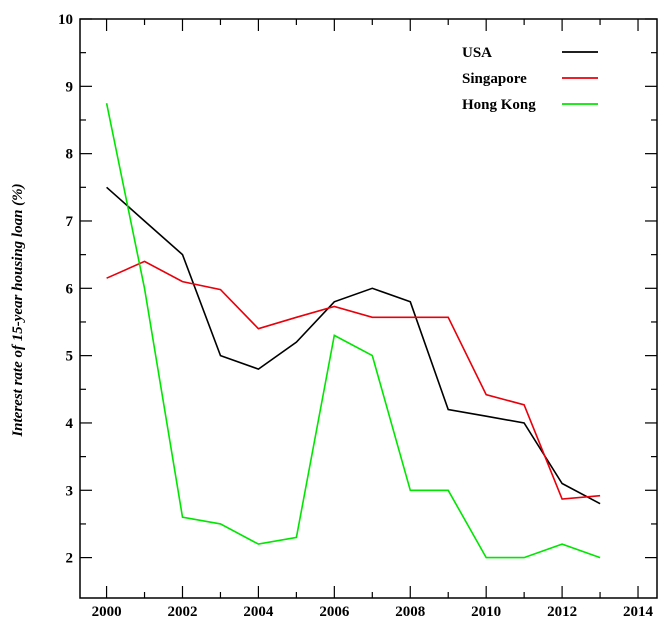 The height and width of the screenshot is (621, 670). Describe the element at coordinates (70, 289) in the screenshot. I see `y-tick-label: 6` at that location.